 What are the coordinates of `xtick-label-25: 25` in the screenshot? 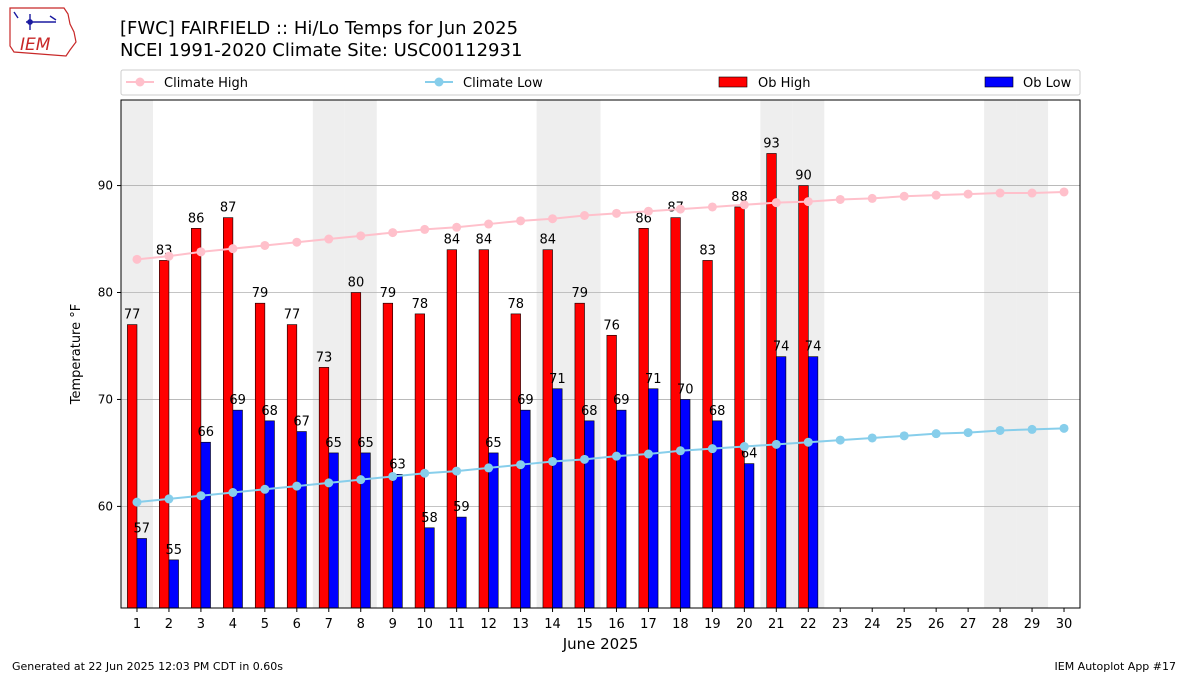 It's located at (904, 624).